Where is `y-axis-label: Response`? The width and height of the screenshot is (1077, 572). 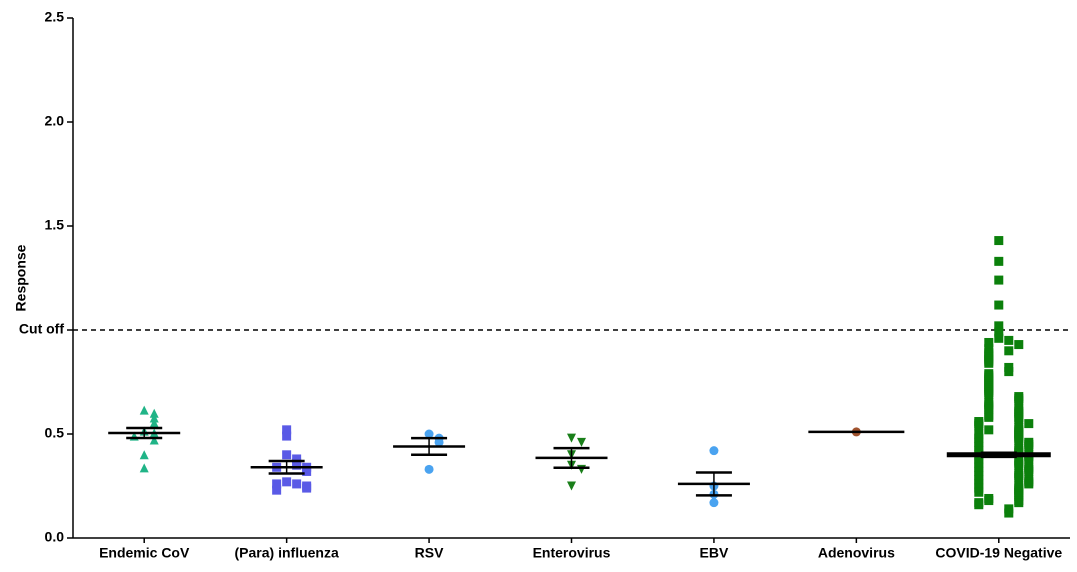
y-axis-label: Response is located at coordinates (21, 277).